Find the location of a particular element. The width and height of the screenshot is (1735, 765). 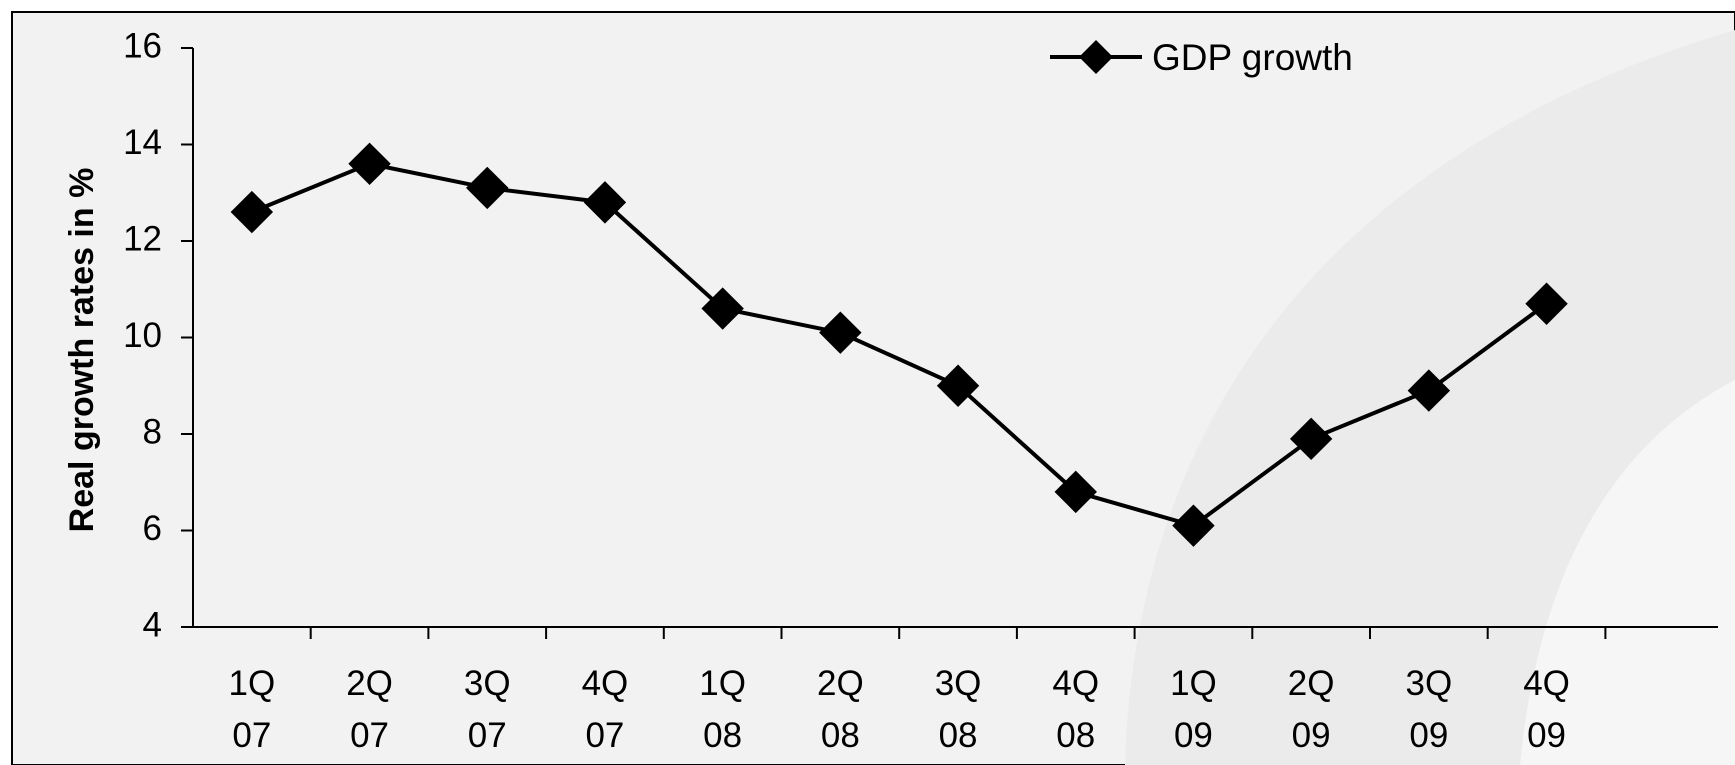

y-tick-label: 4 is located at coordinates (152, 624).